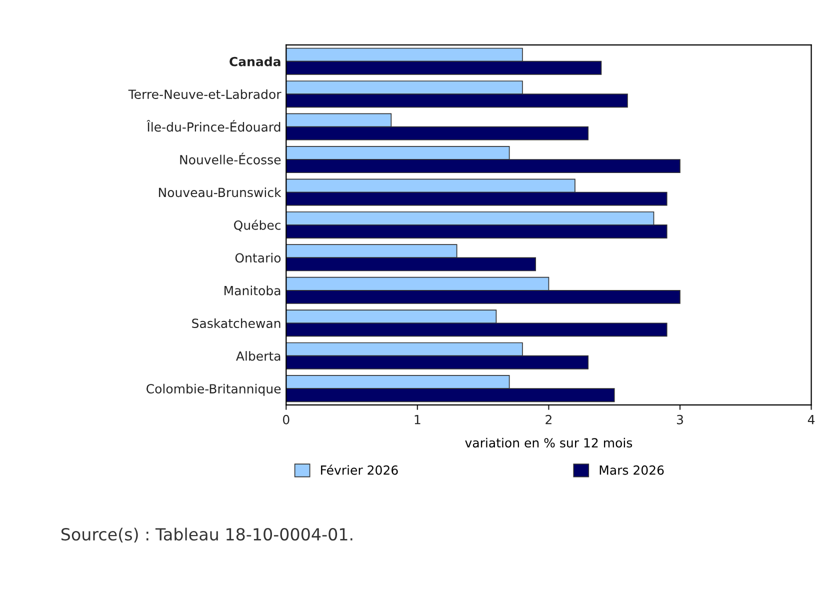 The height and width of the screenshot is (592, 827). I want to click on y-tick-label: Nouvelle-Écosse, so click(230, 158).